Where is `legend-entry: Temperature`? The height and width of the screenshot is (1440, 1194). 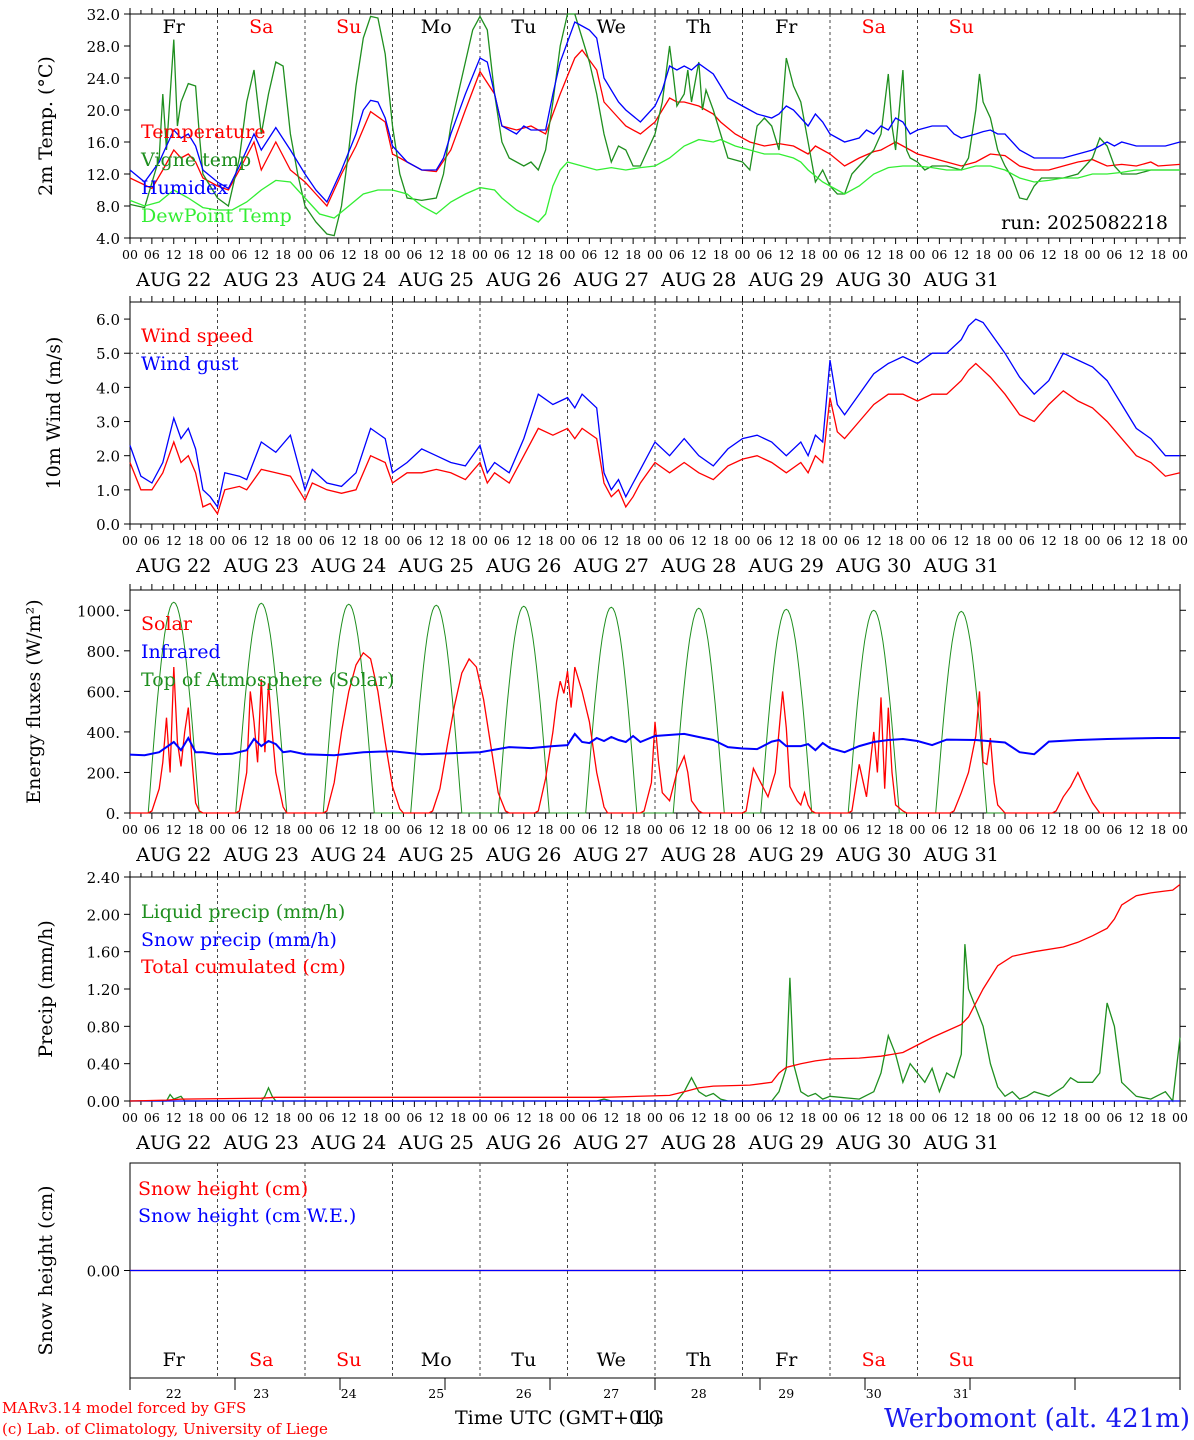
legend-entry: Temperature is located at coordinates (203, 132).